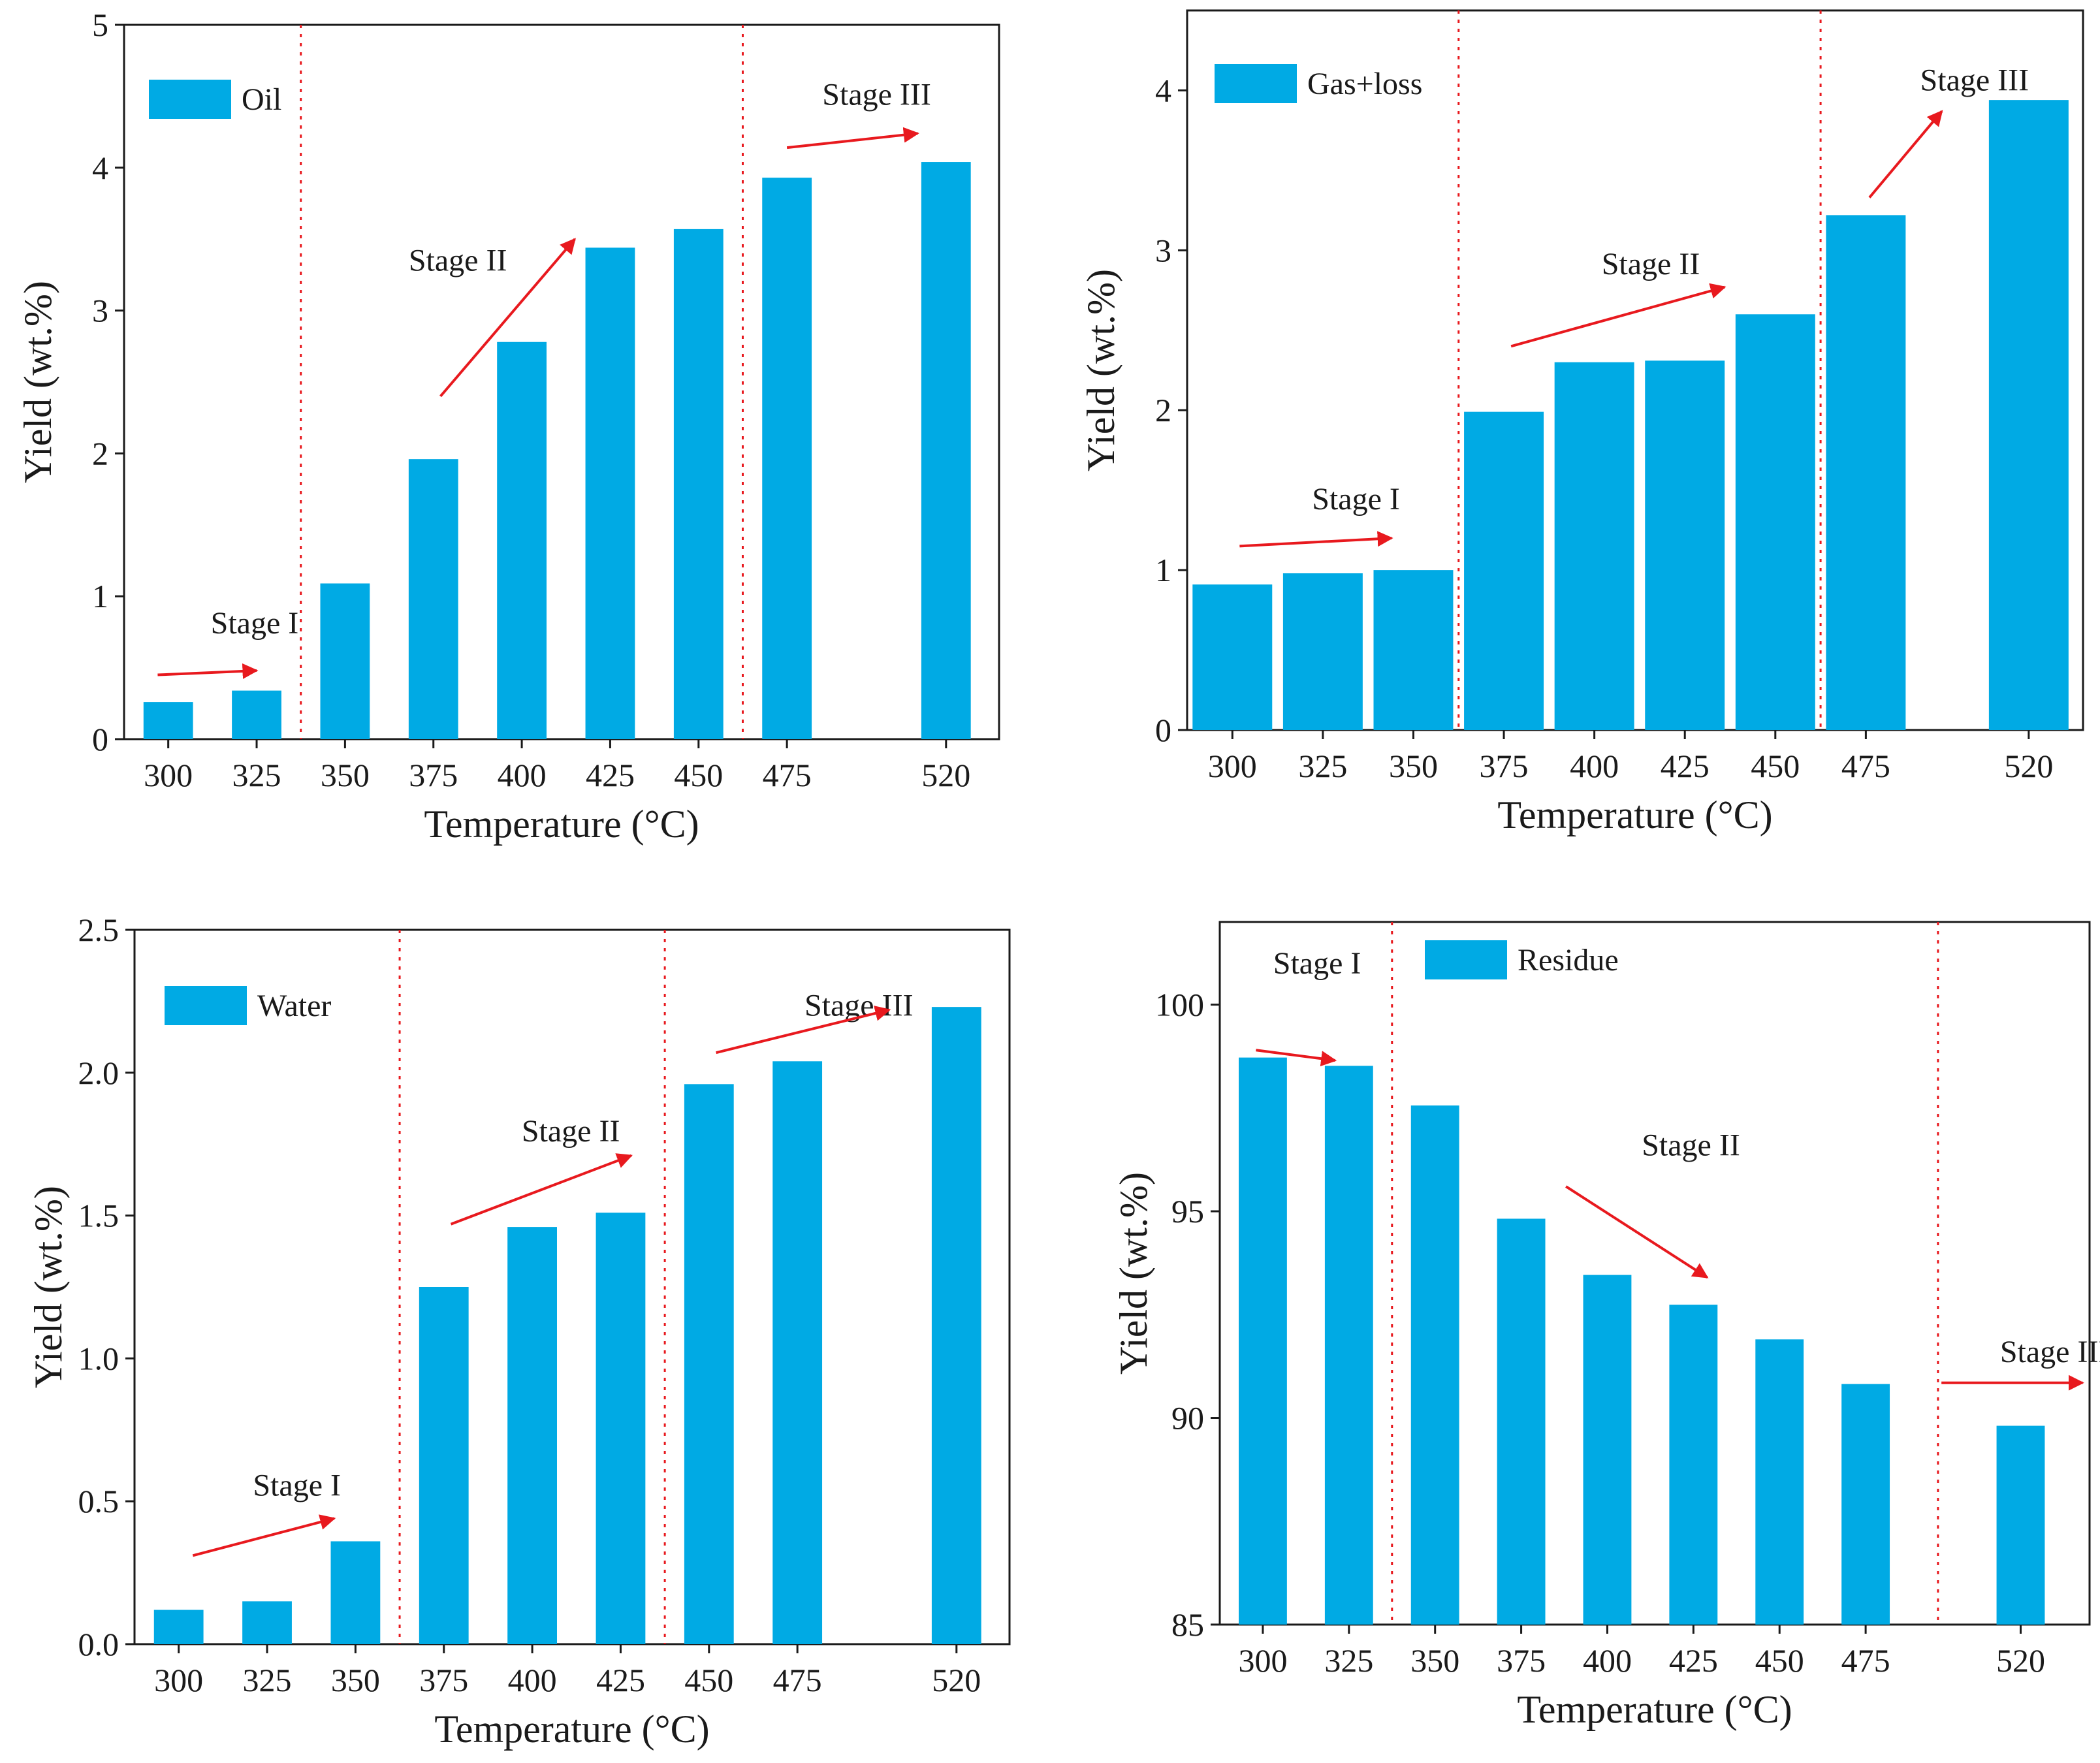 The image size is (2100, 1763). What do you see at coordinates (1568, 960) in the screenshot?
I see `legend-label: Residue` at bounding box center [1568, 960].